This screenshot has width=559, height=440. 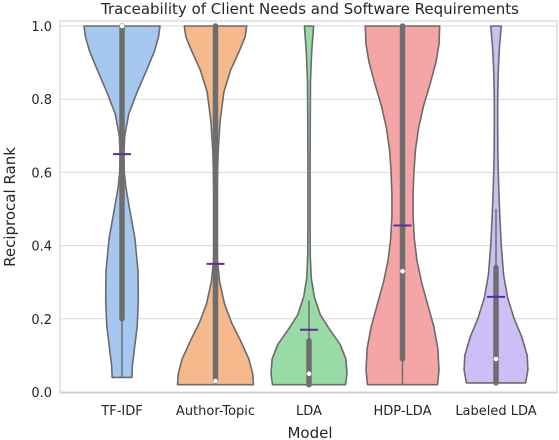 What do you see at coordinates (121, 411) in the screenshot?
I see `x-tick-label: TF-IDF` at bounding box center [121, 411].